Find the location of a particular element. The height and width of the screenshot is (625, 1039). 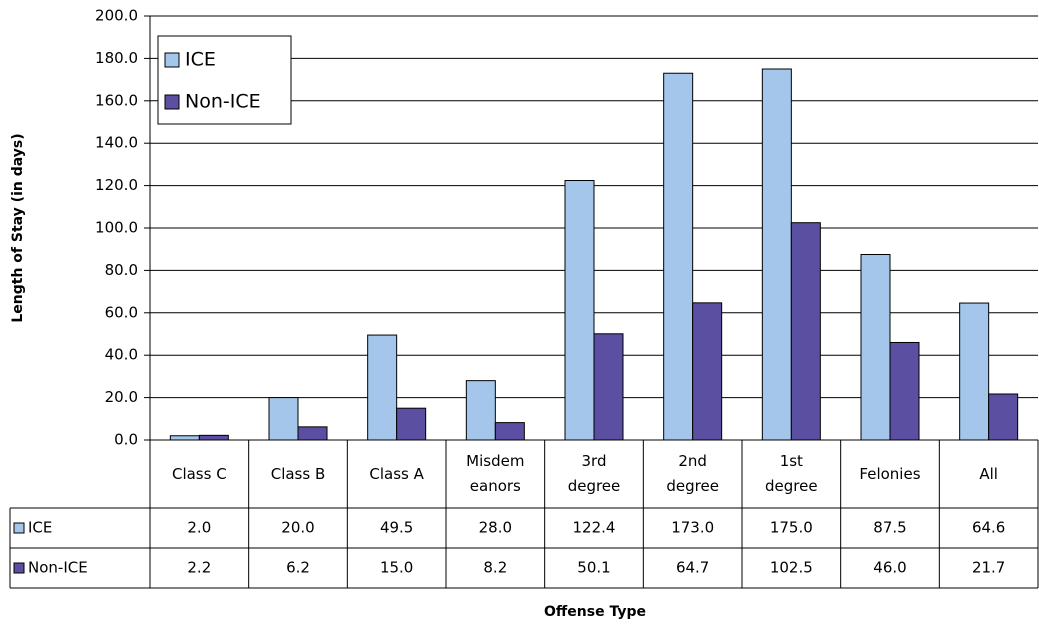

table-value: 21.7 is located at coordinates (988, 568).